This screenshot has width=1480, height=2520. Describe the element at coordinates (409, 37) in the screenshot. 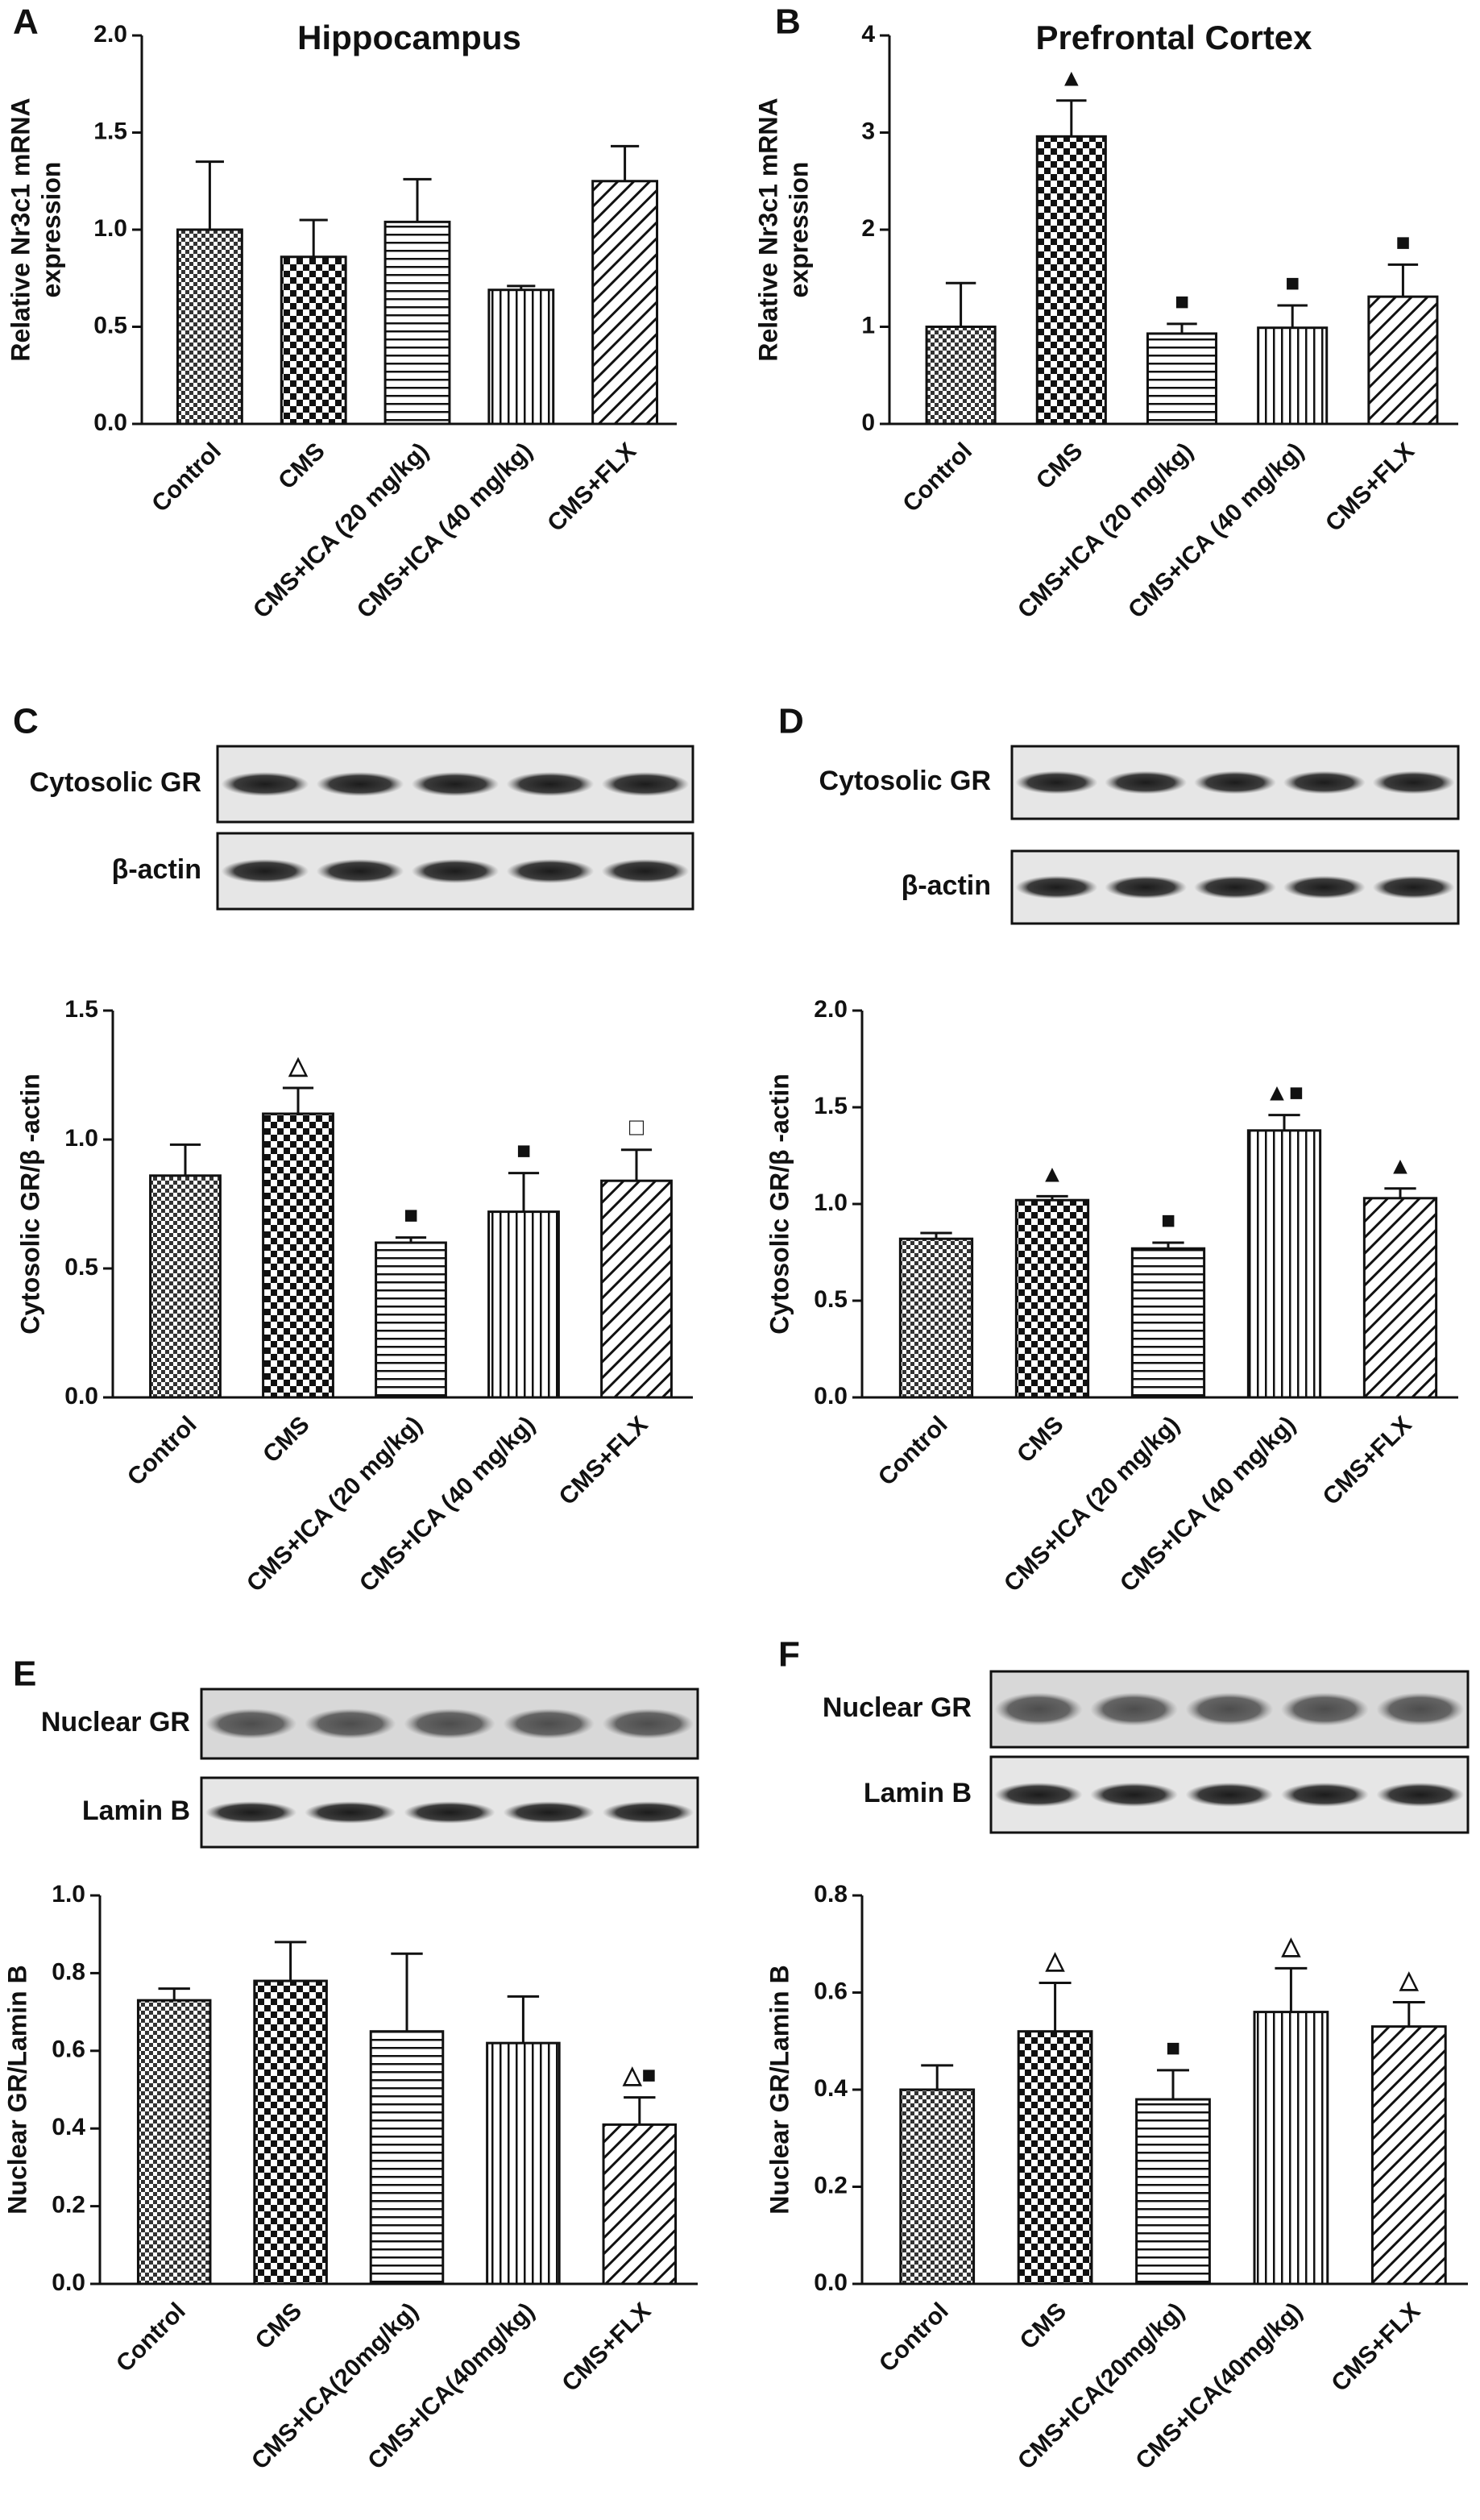

I see `chart-title: Hippocampus` at that location.